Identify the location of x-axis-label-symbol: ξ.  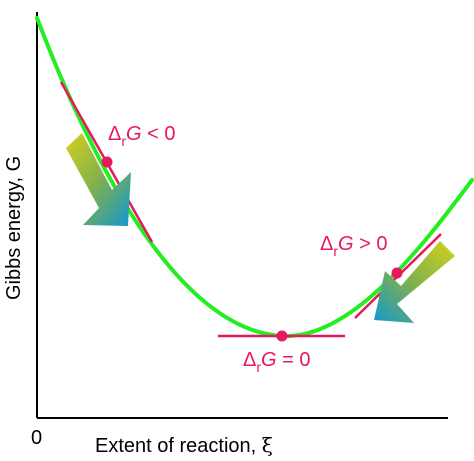
(267, 445).